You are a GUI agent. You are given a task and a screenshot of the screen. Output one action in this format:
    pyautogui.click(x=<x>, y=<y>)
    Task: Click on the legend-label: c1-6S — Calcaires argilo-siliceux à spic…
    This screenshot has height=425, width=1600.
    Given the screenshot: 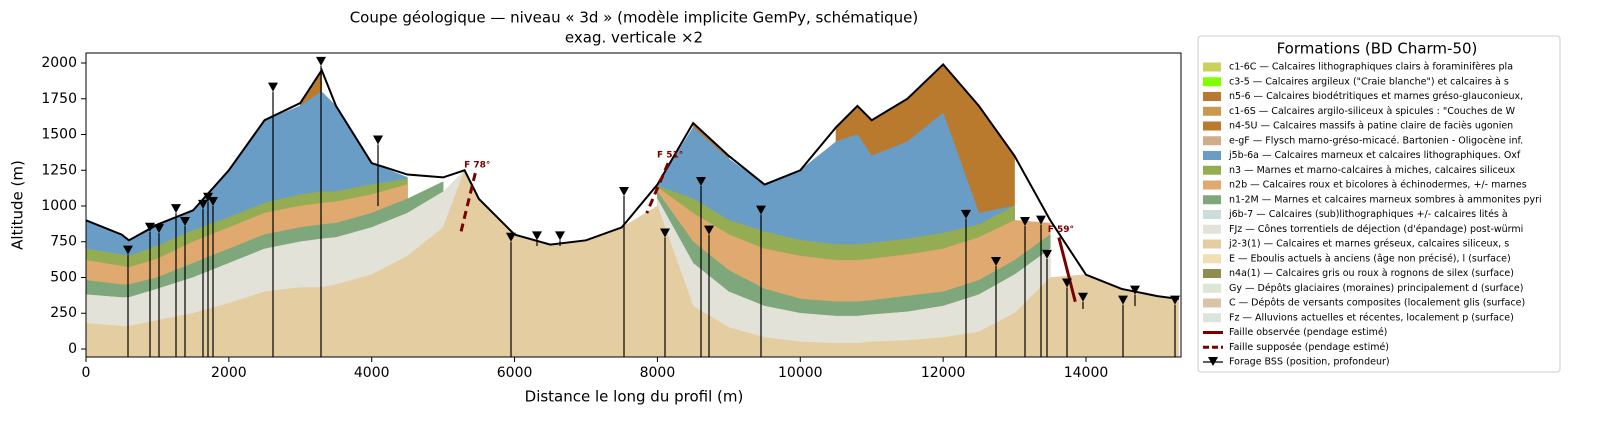 What is the action you would take?
    pyautogui.click(x=1372, y=111)
    